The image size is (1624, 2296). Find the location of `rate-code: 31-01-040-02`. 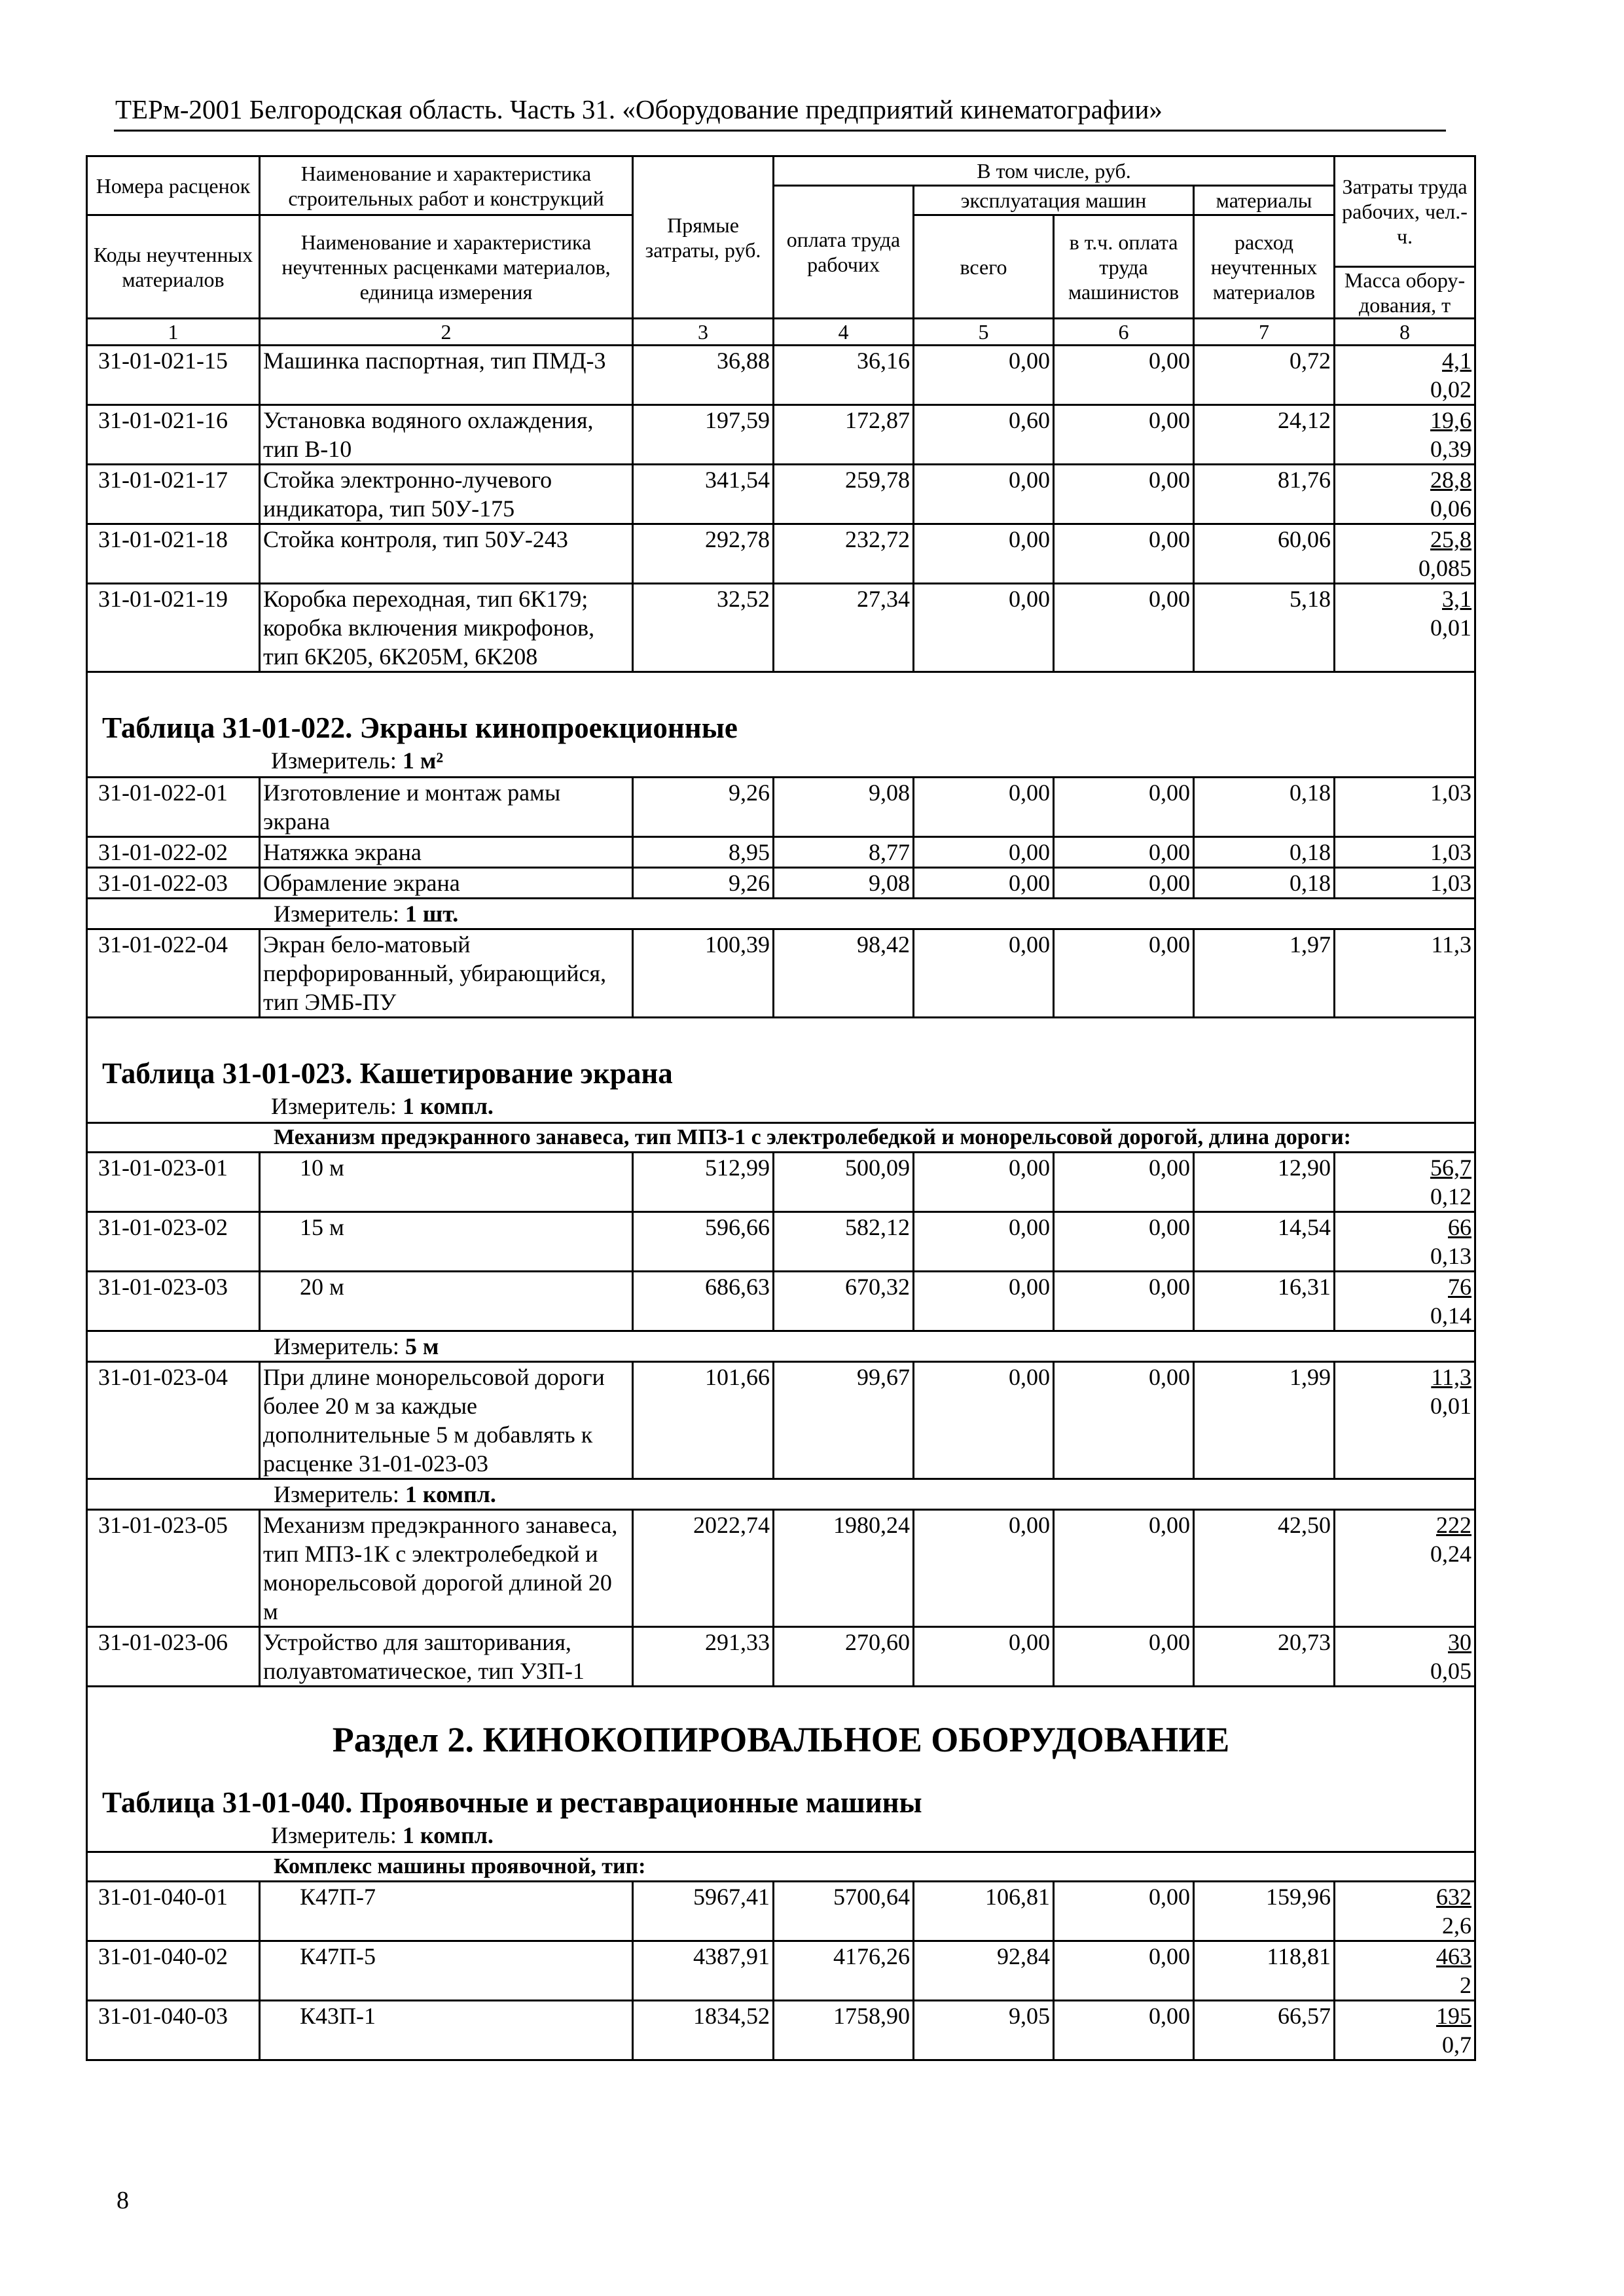

rate-code: 31-01-040-02 is located at coordinates (173, 1970).